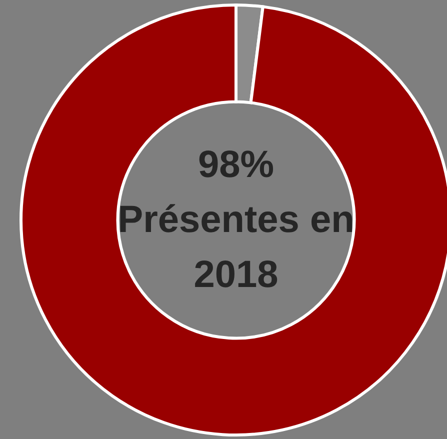 Image resolution: width=447 pixels, height=439 pixels. Describe the element at coordinates (236, 165) in the screenshot. I see `text: 98%` at that location.